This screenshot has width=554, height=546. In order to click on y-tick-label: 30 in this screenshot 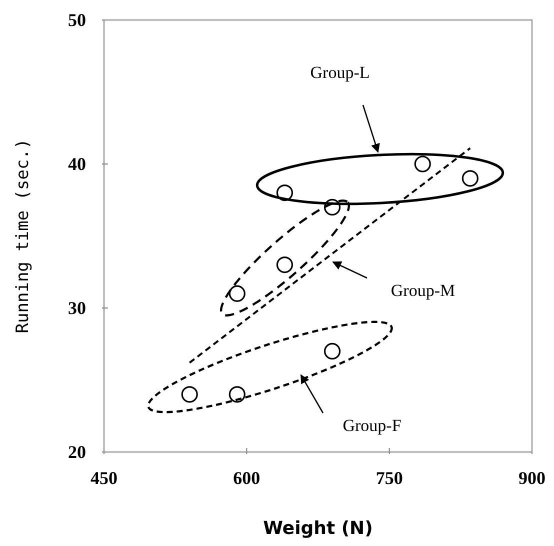, I will do `click(77, 308)`.